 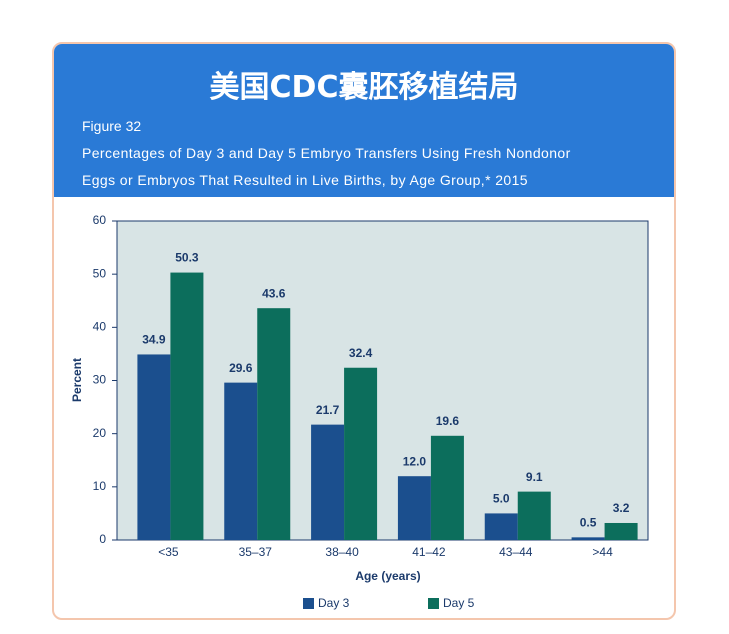 I want to click on x-tick-label: 41–42, so click(x=429, y=552).